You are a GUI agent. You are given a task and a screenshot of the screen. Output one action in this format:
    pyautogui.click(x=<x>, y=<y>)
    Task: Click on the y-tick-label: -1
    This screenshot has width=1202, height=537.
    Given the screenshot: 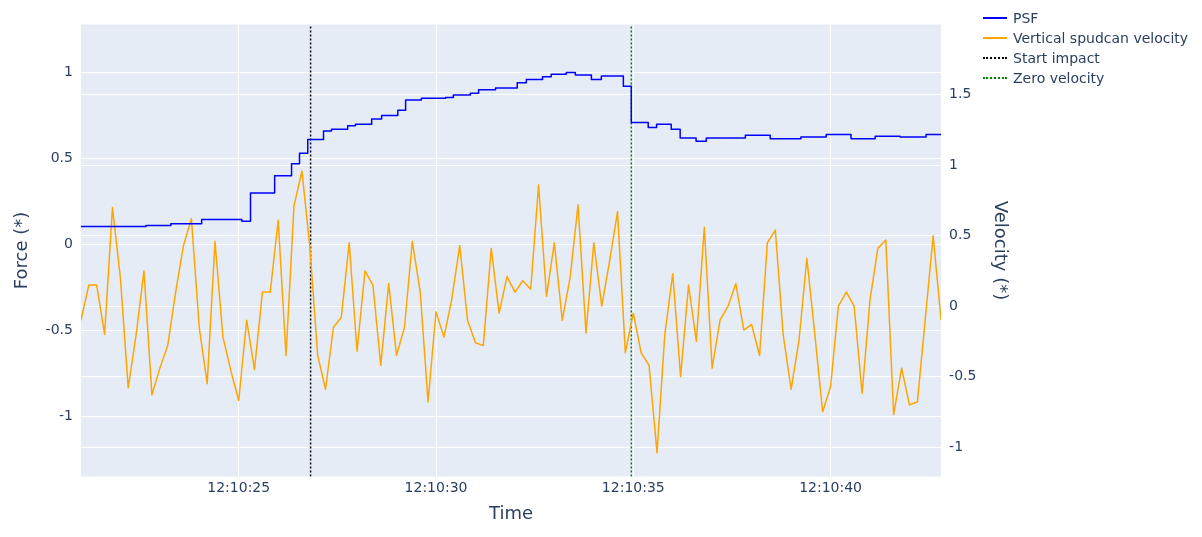 What is the action you would take?
    pyautogui.click(x=65, y=415)
    